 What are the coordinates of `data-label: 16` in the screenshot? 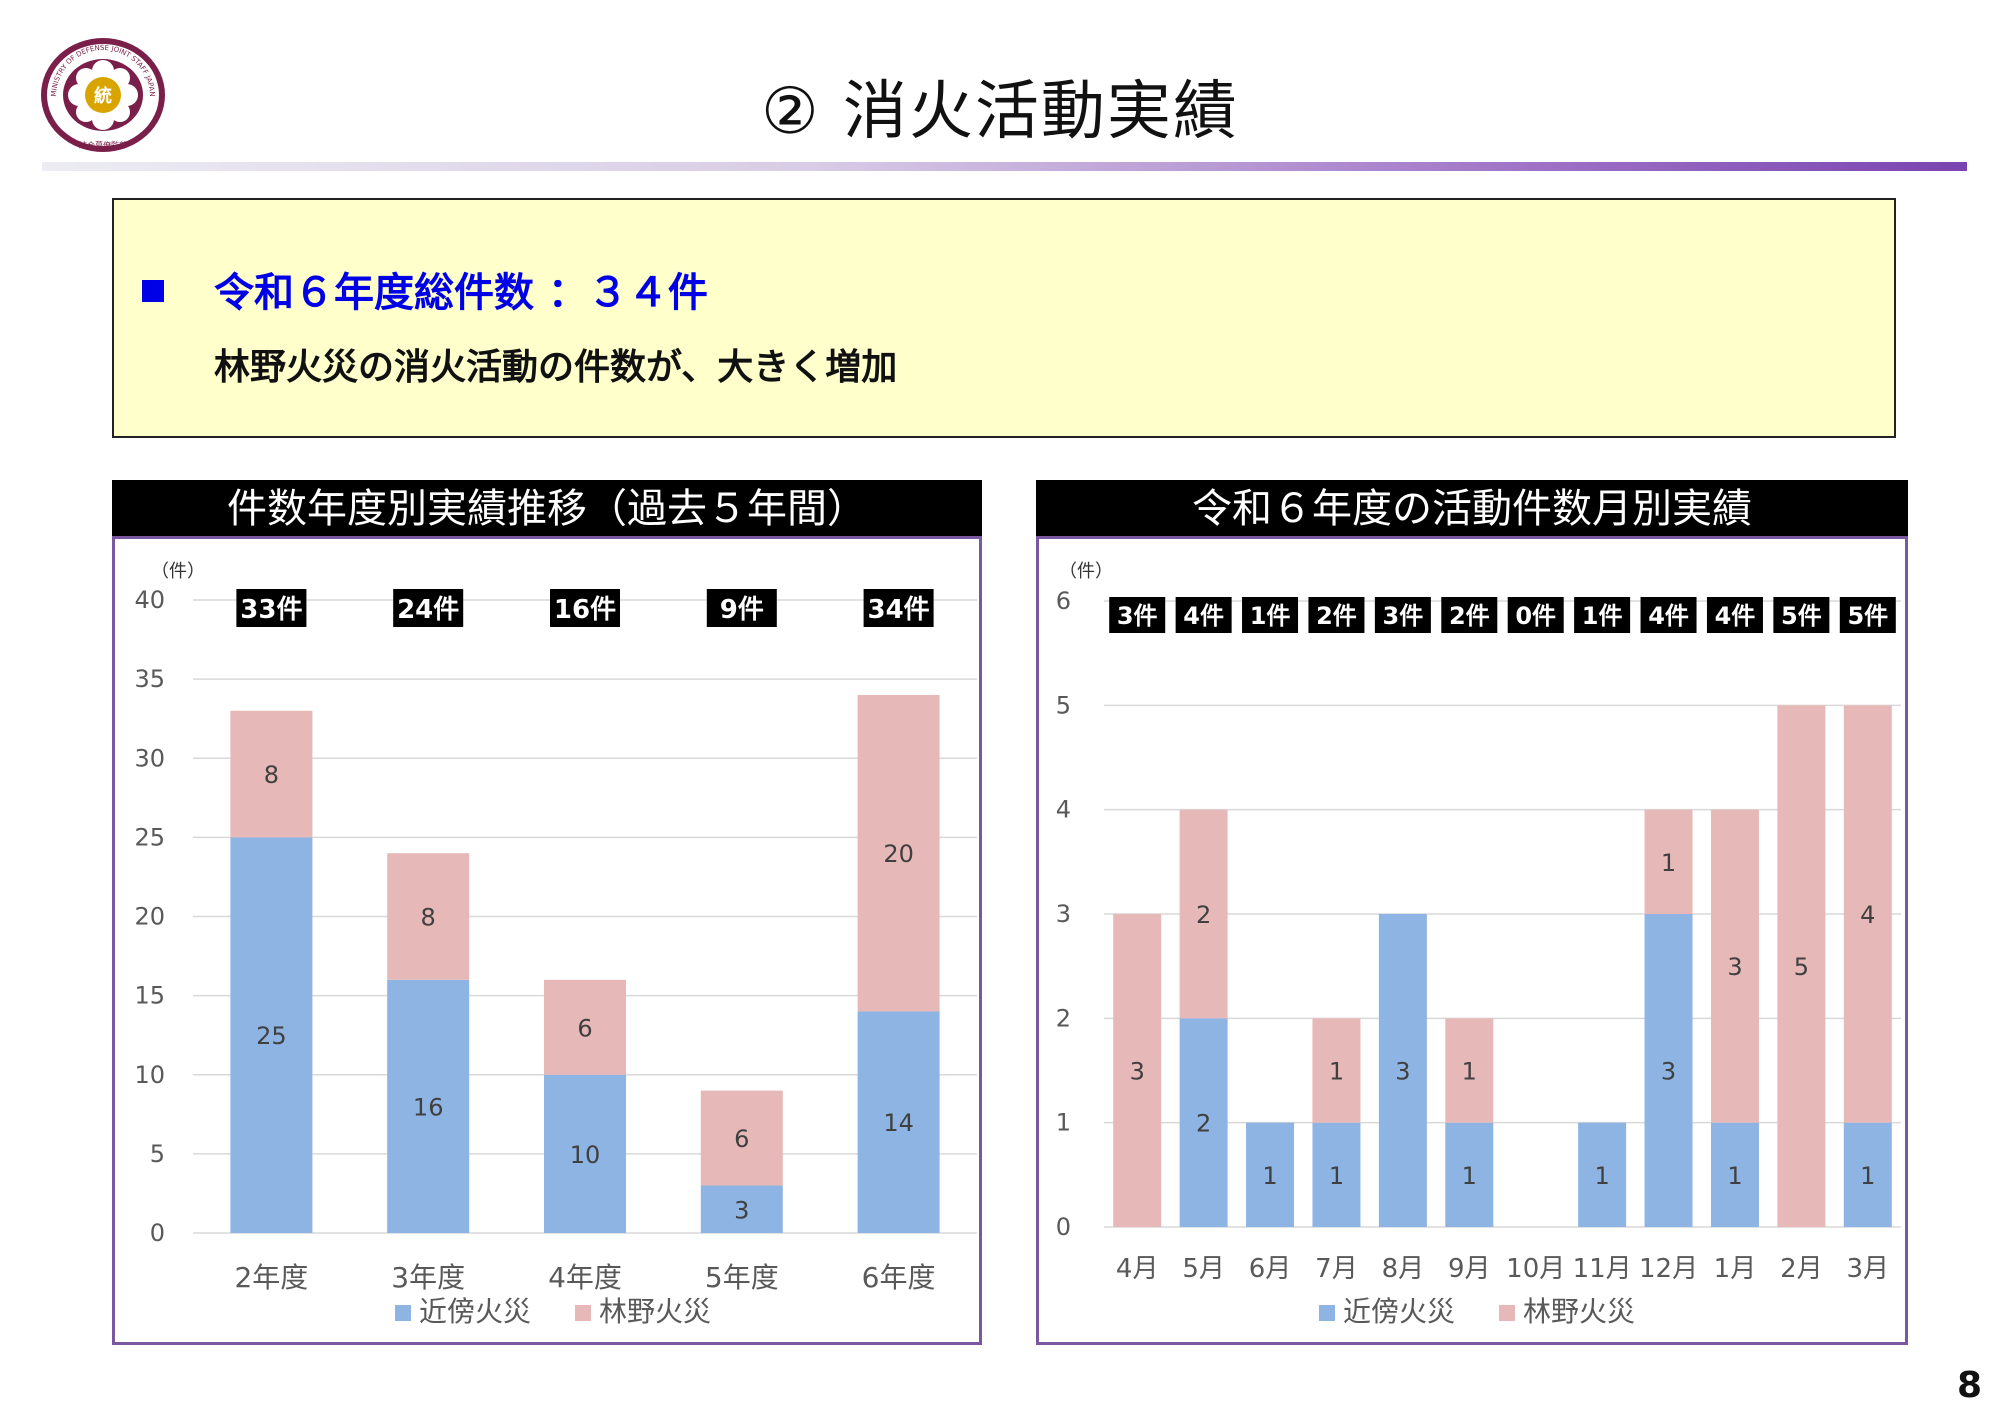 It's located at (428, 1107).